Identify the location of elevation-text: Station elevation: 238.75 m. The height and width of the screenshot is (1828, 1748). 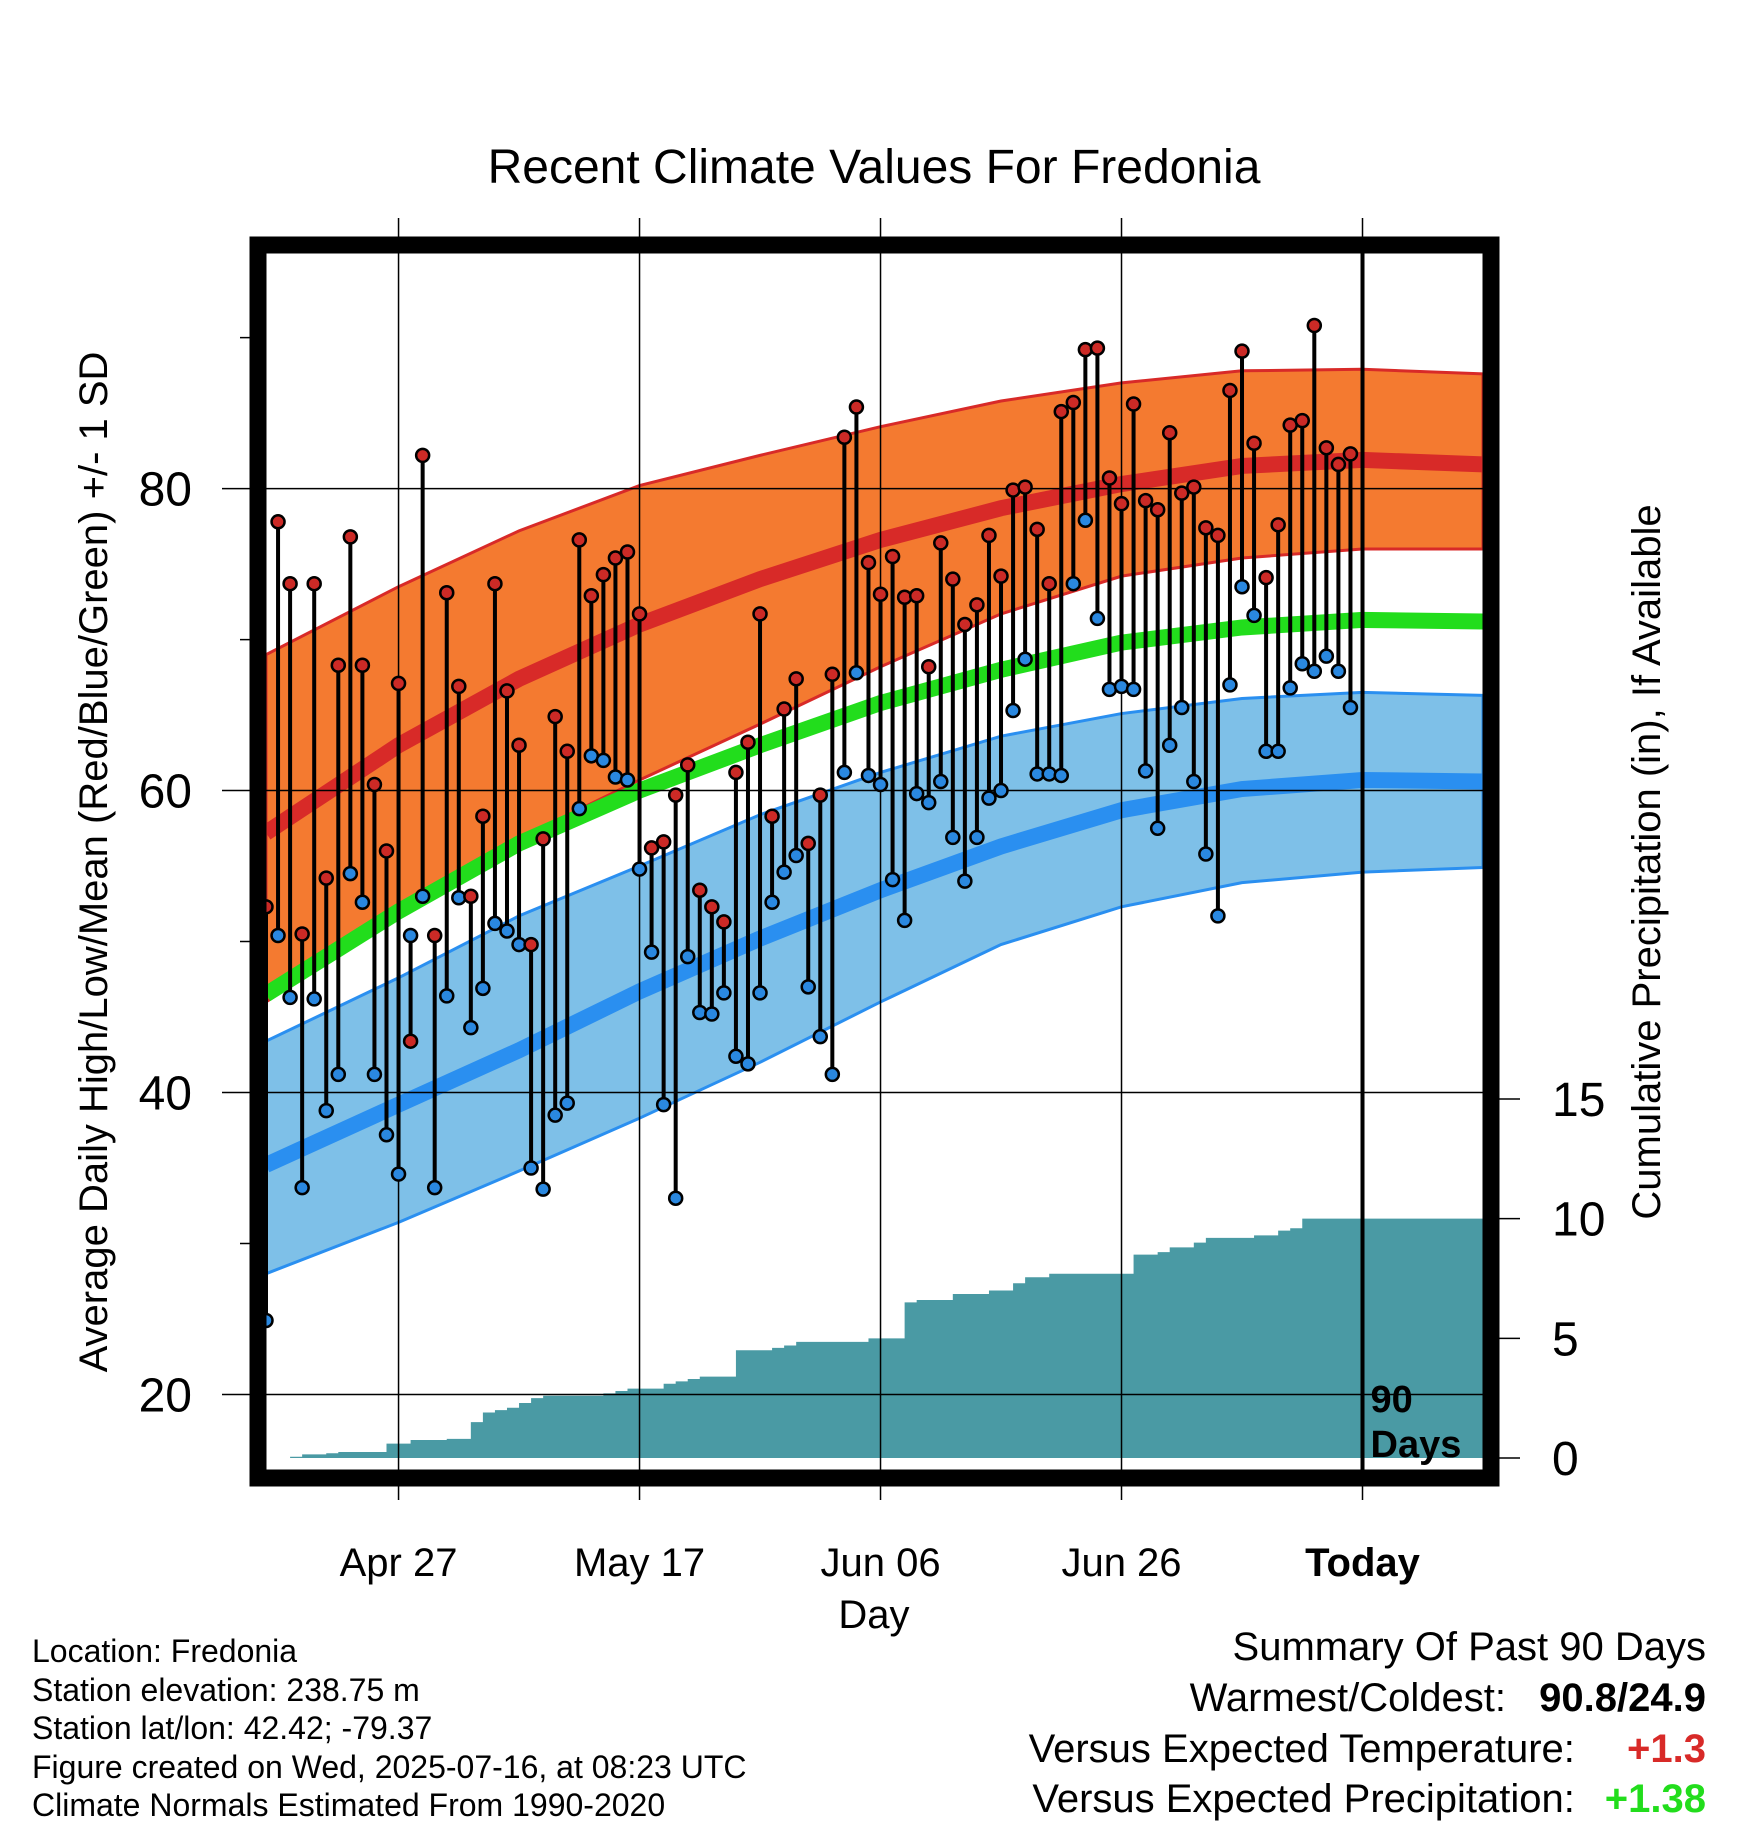
(226, 1689).